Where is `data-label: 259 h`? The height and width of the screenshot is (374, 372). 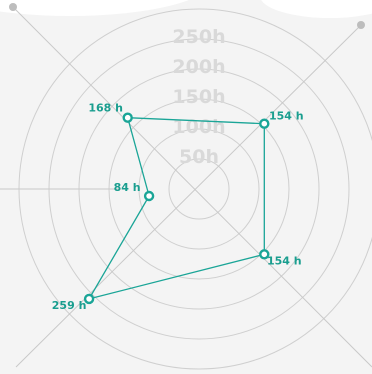 data-label: 259 h is located at coordinates (69, 305).